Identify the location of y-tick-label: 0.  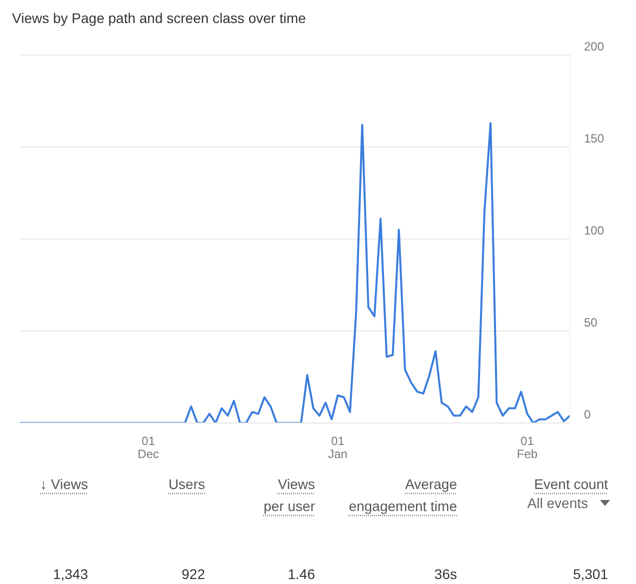
(587, 414).